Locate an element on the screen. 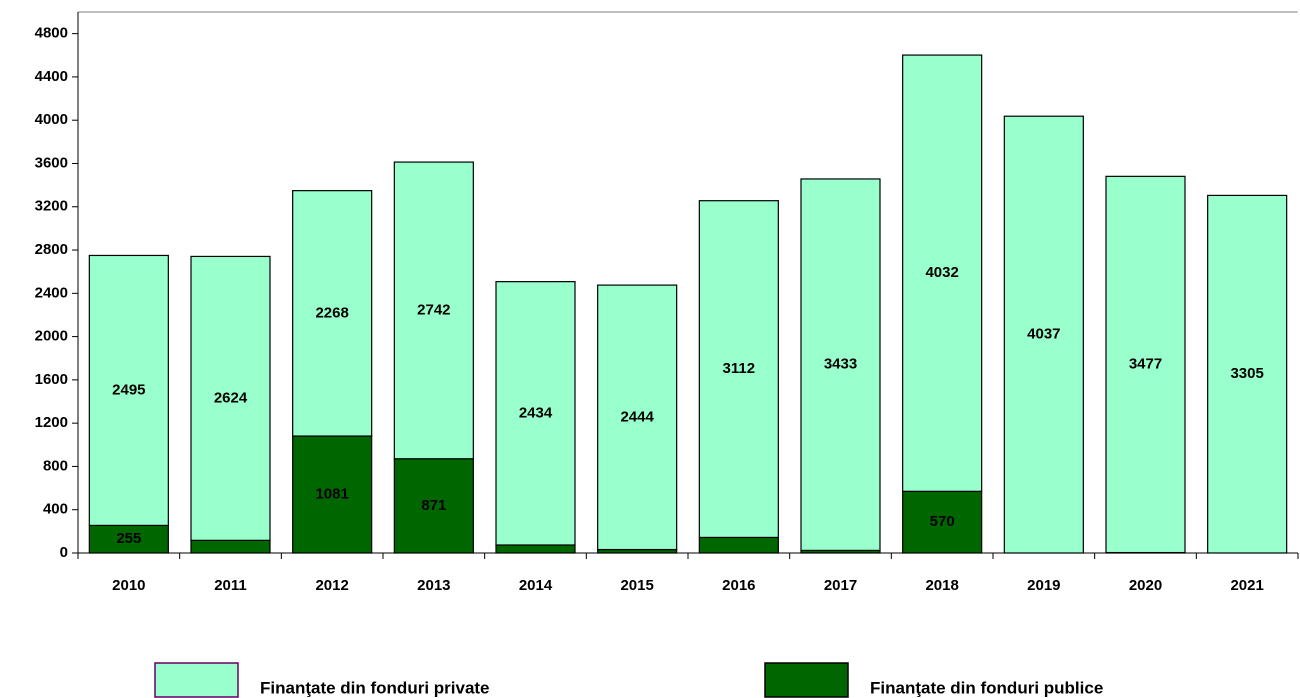  y-tick-label: 800 is located at coordinates (55, 465).